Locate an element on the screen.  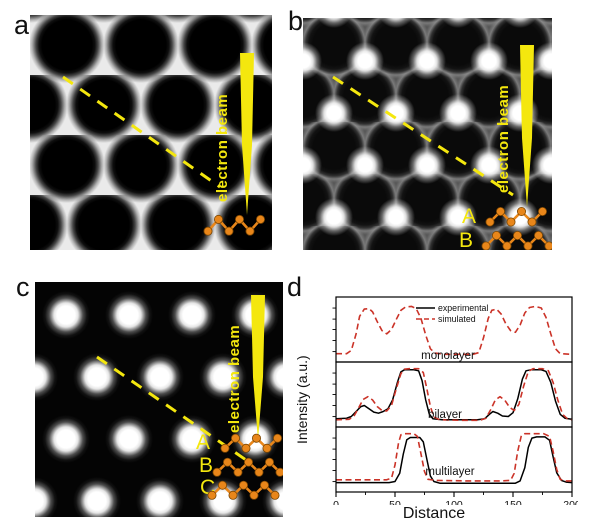
subplot-label-monolayer: monolayer is located at coordinates (448, 356).